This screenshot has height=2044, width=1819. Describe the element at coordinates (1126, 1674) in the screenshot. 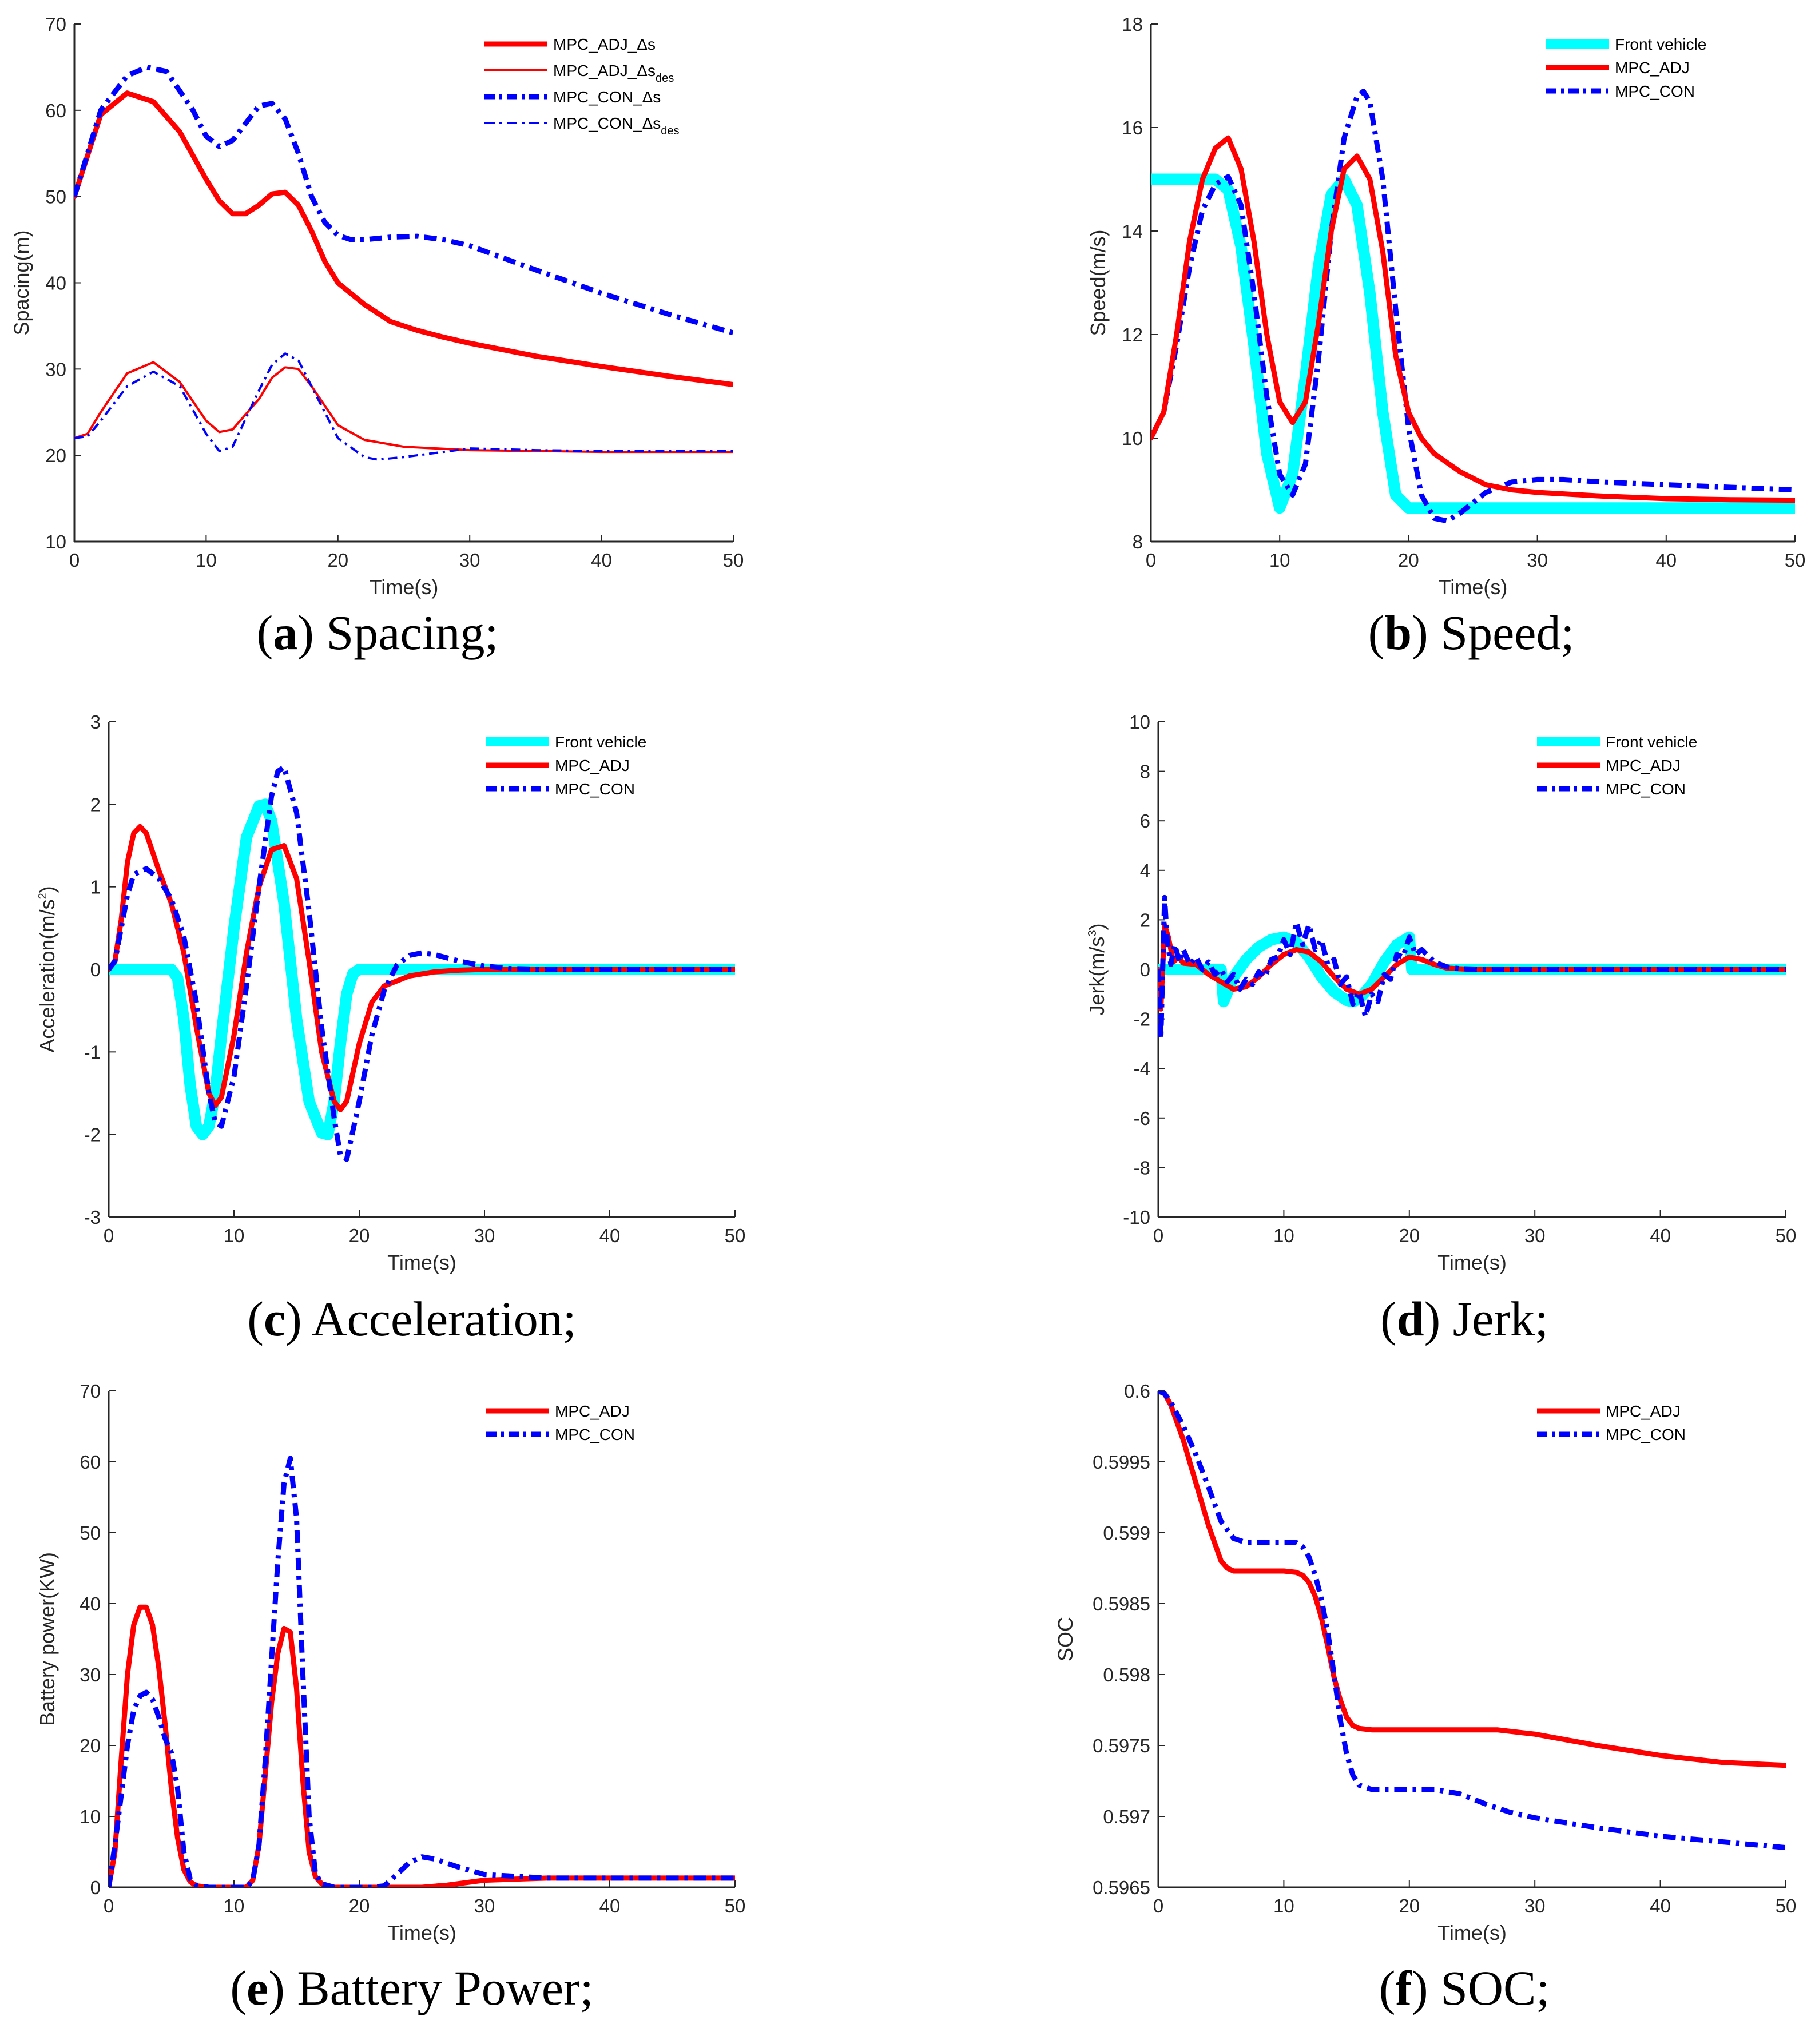

I see `y-tick-label: 0.598` at that location.